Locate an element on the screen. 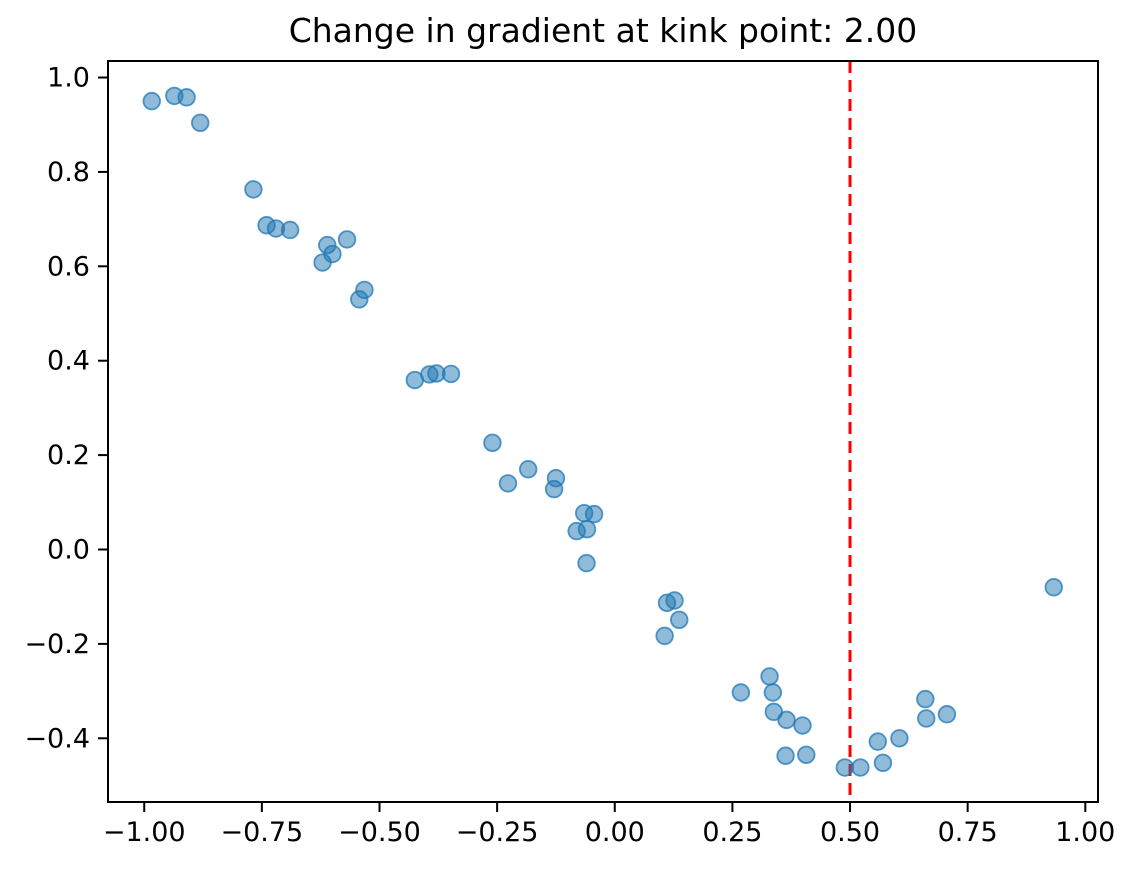 Image resolution: width=1135 pixels, height=869 pixels. y-tick-label: 1.0 is located at coordinates (68, 78).